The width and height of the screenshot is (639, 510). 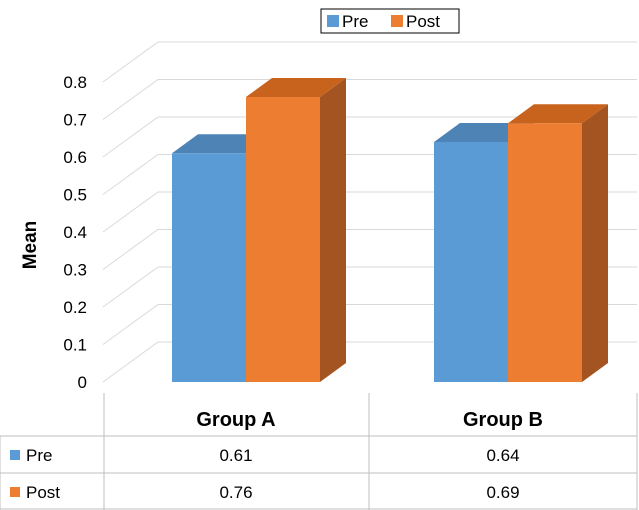 I want to click on table-cell-post-group-a: 0.76, so click(x=235, y=492).